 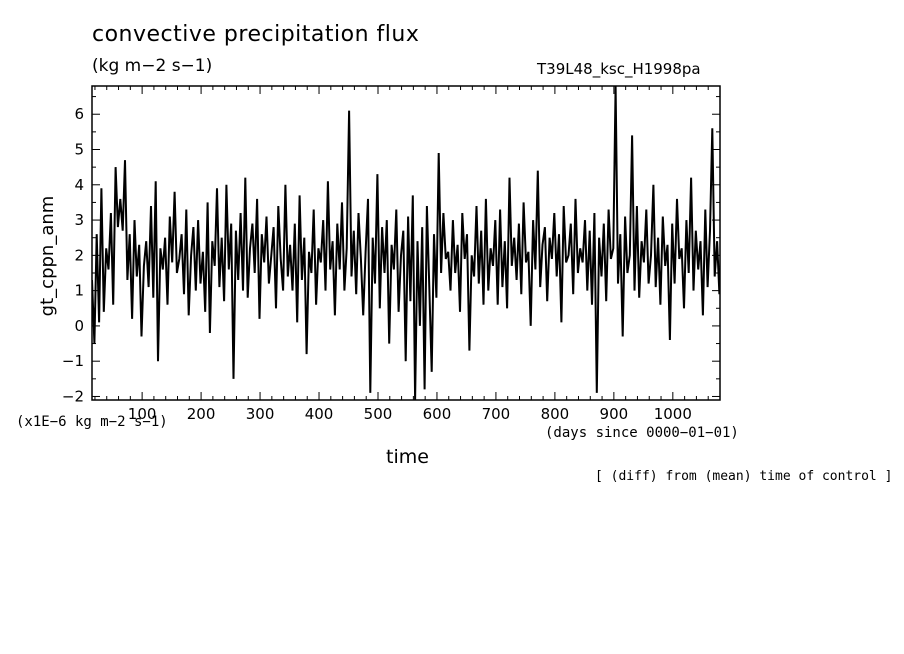 I want to click on x-tick-label: 900, so click(x=614, y=414).